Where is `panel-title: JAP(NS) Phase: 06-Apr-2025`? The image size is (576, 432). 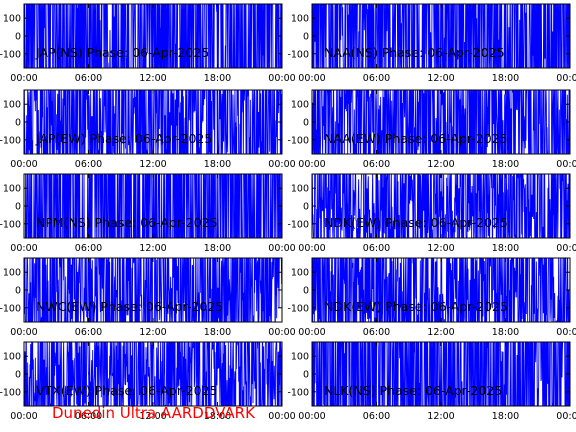
panel-title: JAP(NS) Phase: 06-Apr-2025 is located at coordinates (122, 52).